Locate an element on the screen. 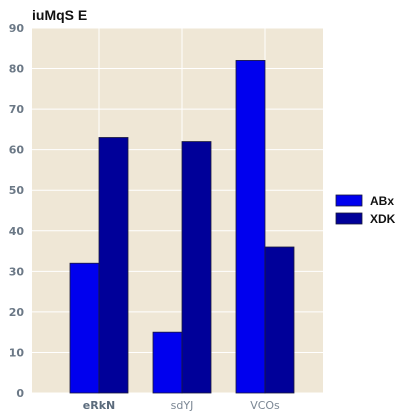 The image size is (420, 420). x-tick-label-eRkN: eRkN is located at coordinates (99, 405).